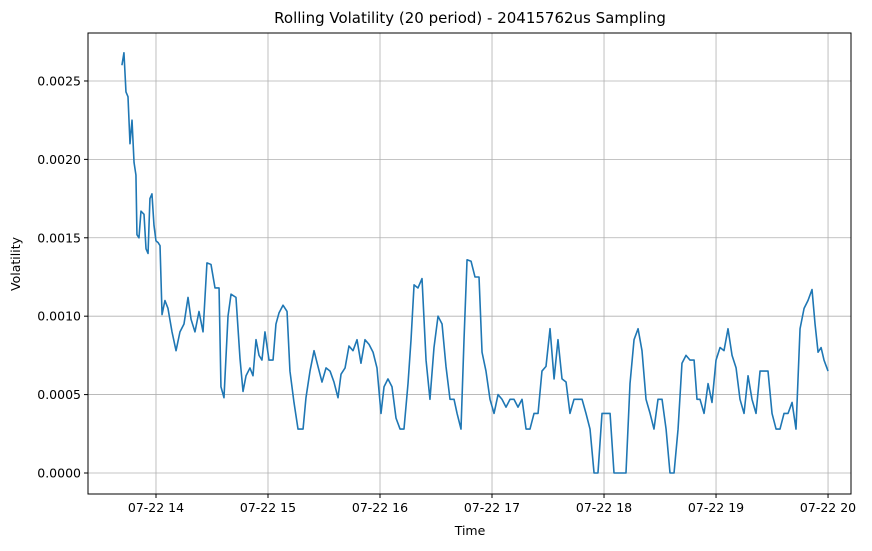 Image resolution: width=872 pixels, height=551 pixels. Describe the element at coordinates (156, 507) in the screenshot. I see `x-tick-label: 07-22 14` at that location.